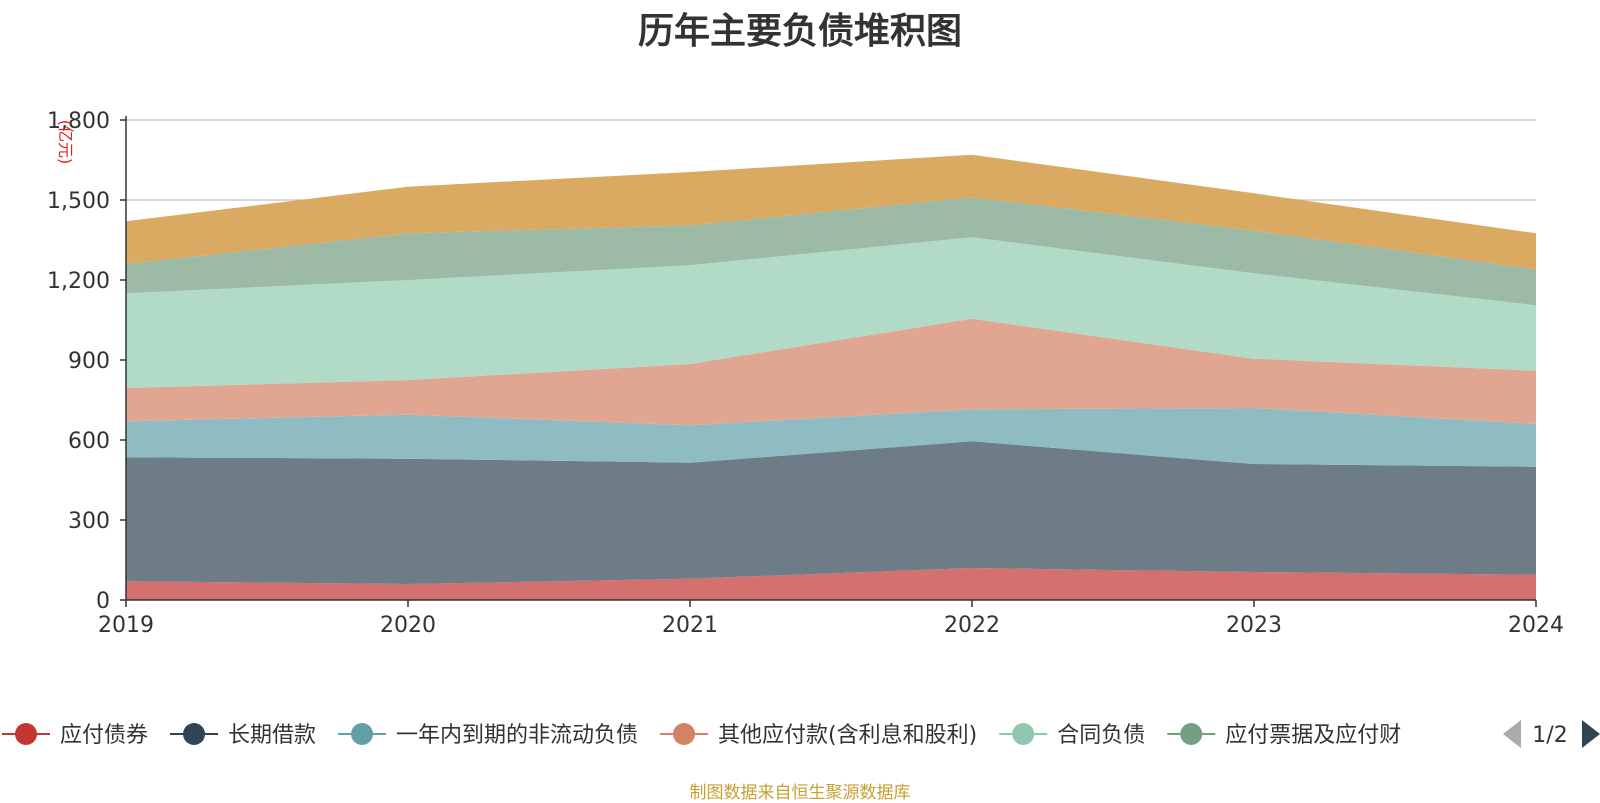  What do you see at coordinates (847, 735) in the screenshot?
I see `legend-label: 其他应付款(含利息和股利)` at bounding box center [847, 735].